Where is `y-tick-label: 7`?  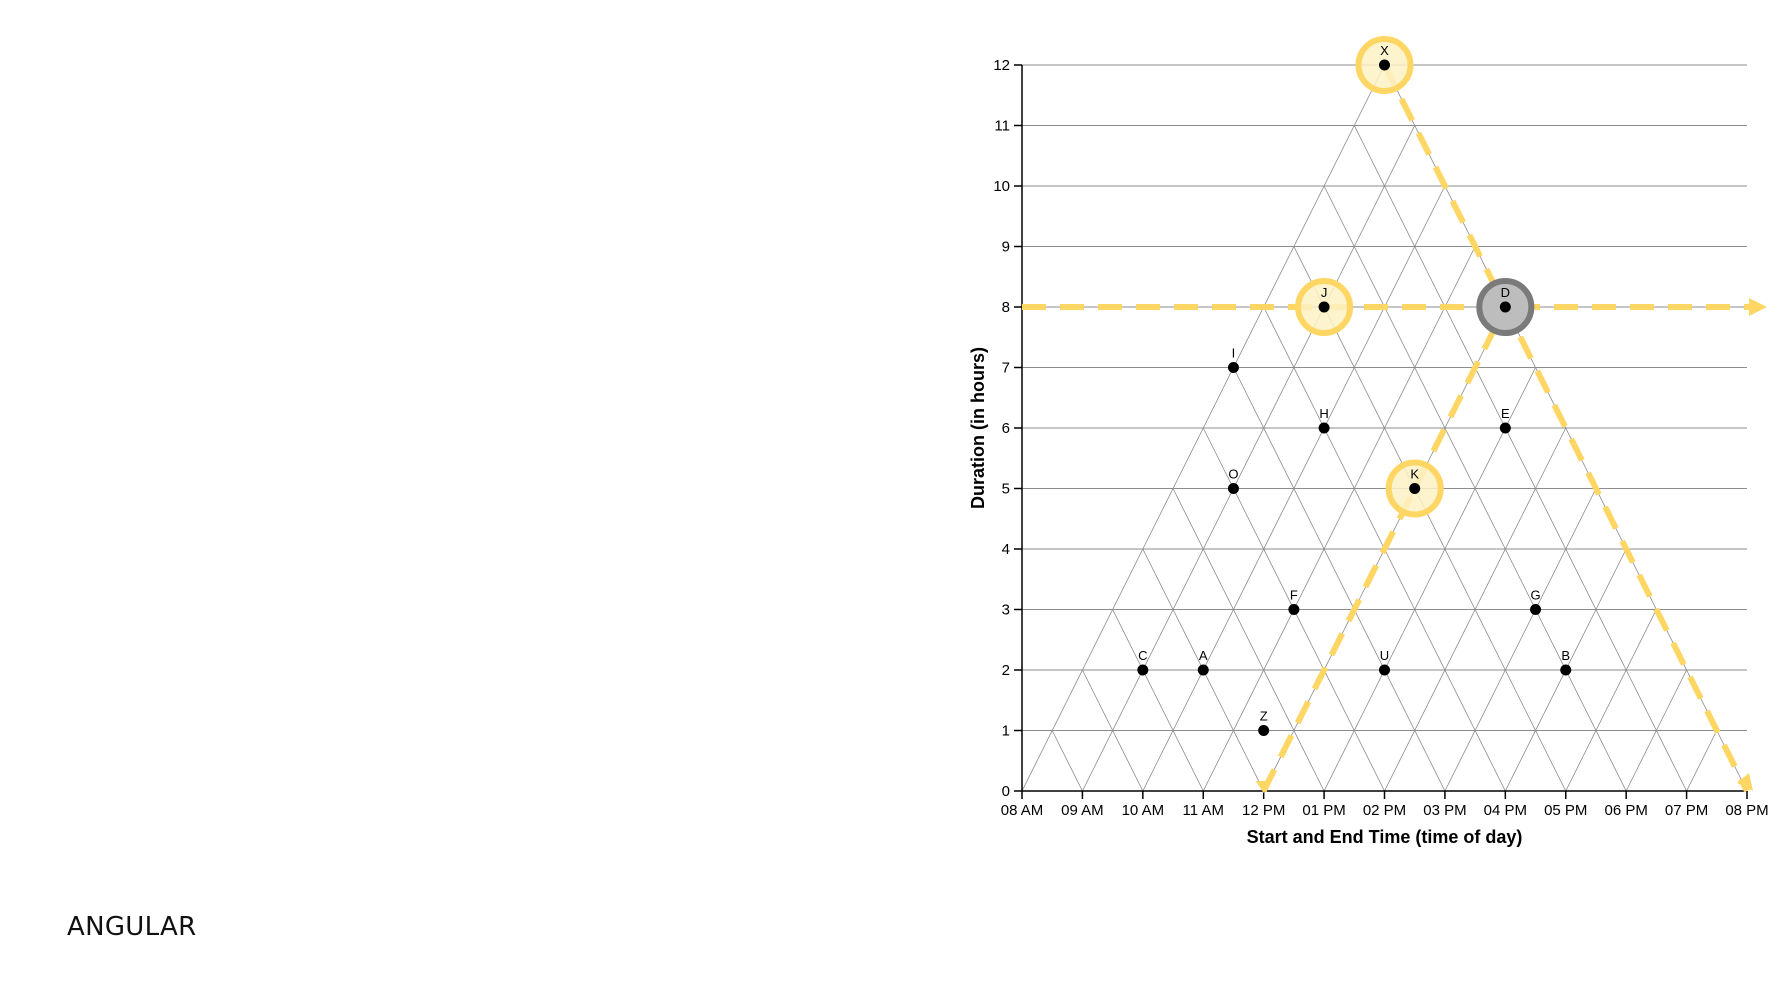 y-tick-label: 7 is located at coordinates (1006, 368).